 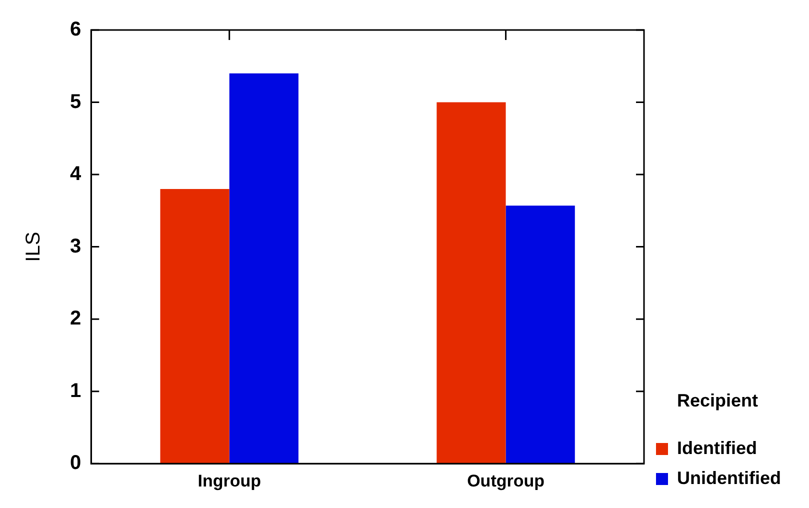 What do you see at coordinates (76, 391) in the screenshot?
I see `y-tick-label: 1` at bounding box center [76, 391].